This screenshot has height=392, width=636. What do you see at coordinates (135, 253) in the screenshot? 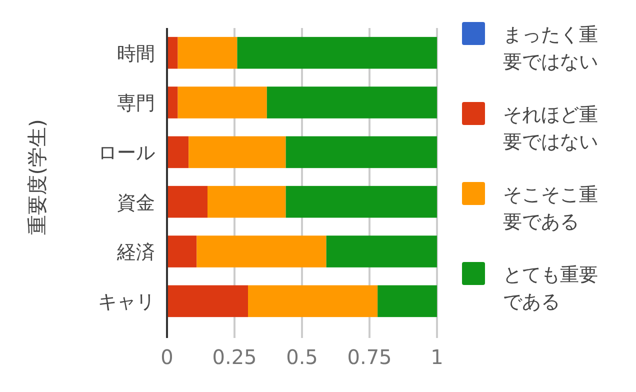
I see `y-tick-label: 経済` at bounding box center [135, 253].